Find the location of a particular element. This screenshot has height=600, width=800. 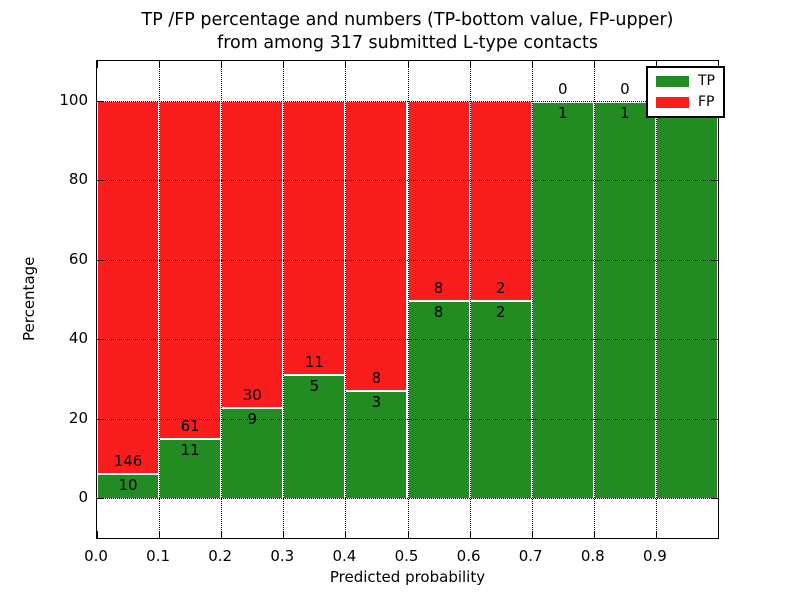

y-tick-label: 0 is located at coordinates (83, 497).